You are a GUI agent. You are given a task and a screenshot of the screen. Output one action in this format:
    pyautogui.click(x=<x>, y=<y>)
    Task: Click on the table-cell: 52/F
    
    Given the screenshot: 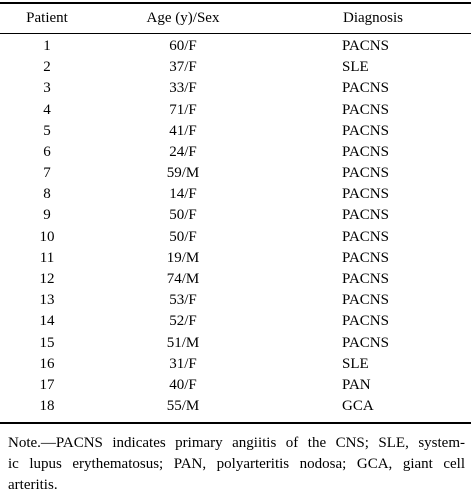 What is the action you would take?
    pyautogui.click(x=183, y=321)
    